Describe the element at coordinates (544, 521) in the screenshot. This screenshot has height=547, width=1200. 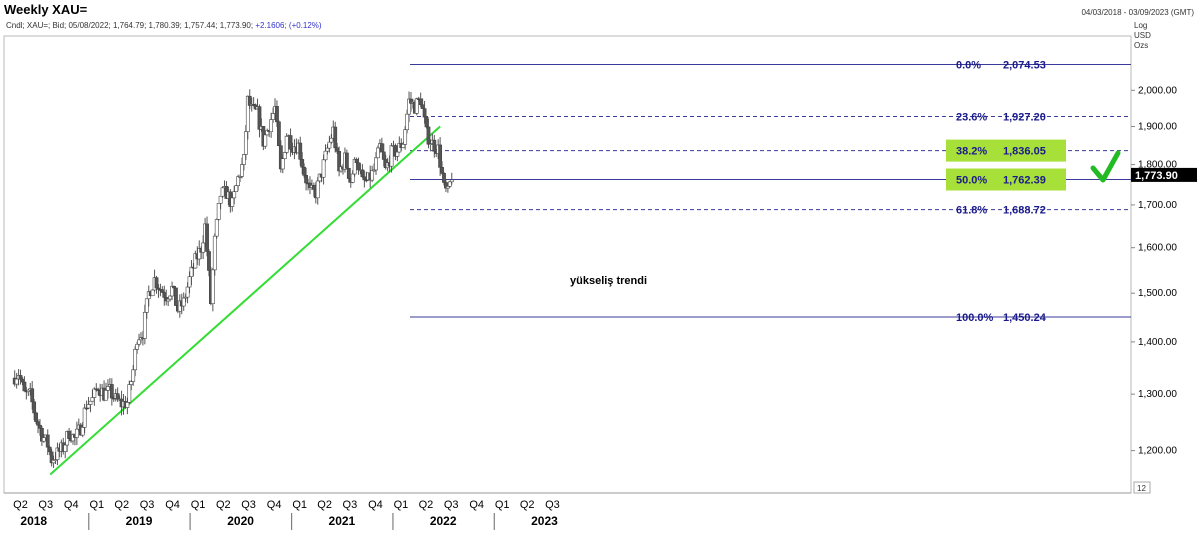
I see `x-year-label: 2023` at that location.